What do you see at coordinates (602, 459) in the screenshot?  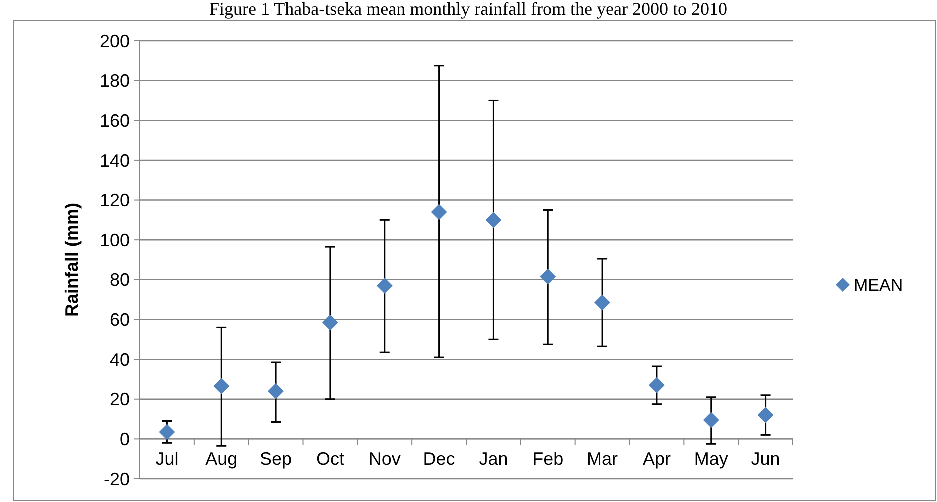 I see `x-tick-label: Mar` at bounding box center [602, 459].